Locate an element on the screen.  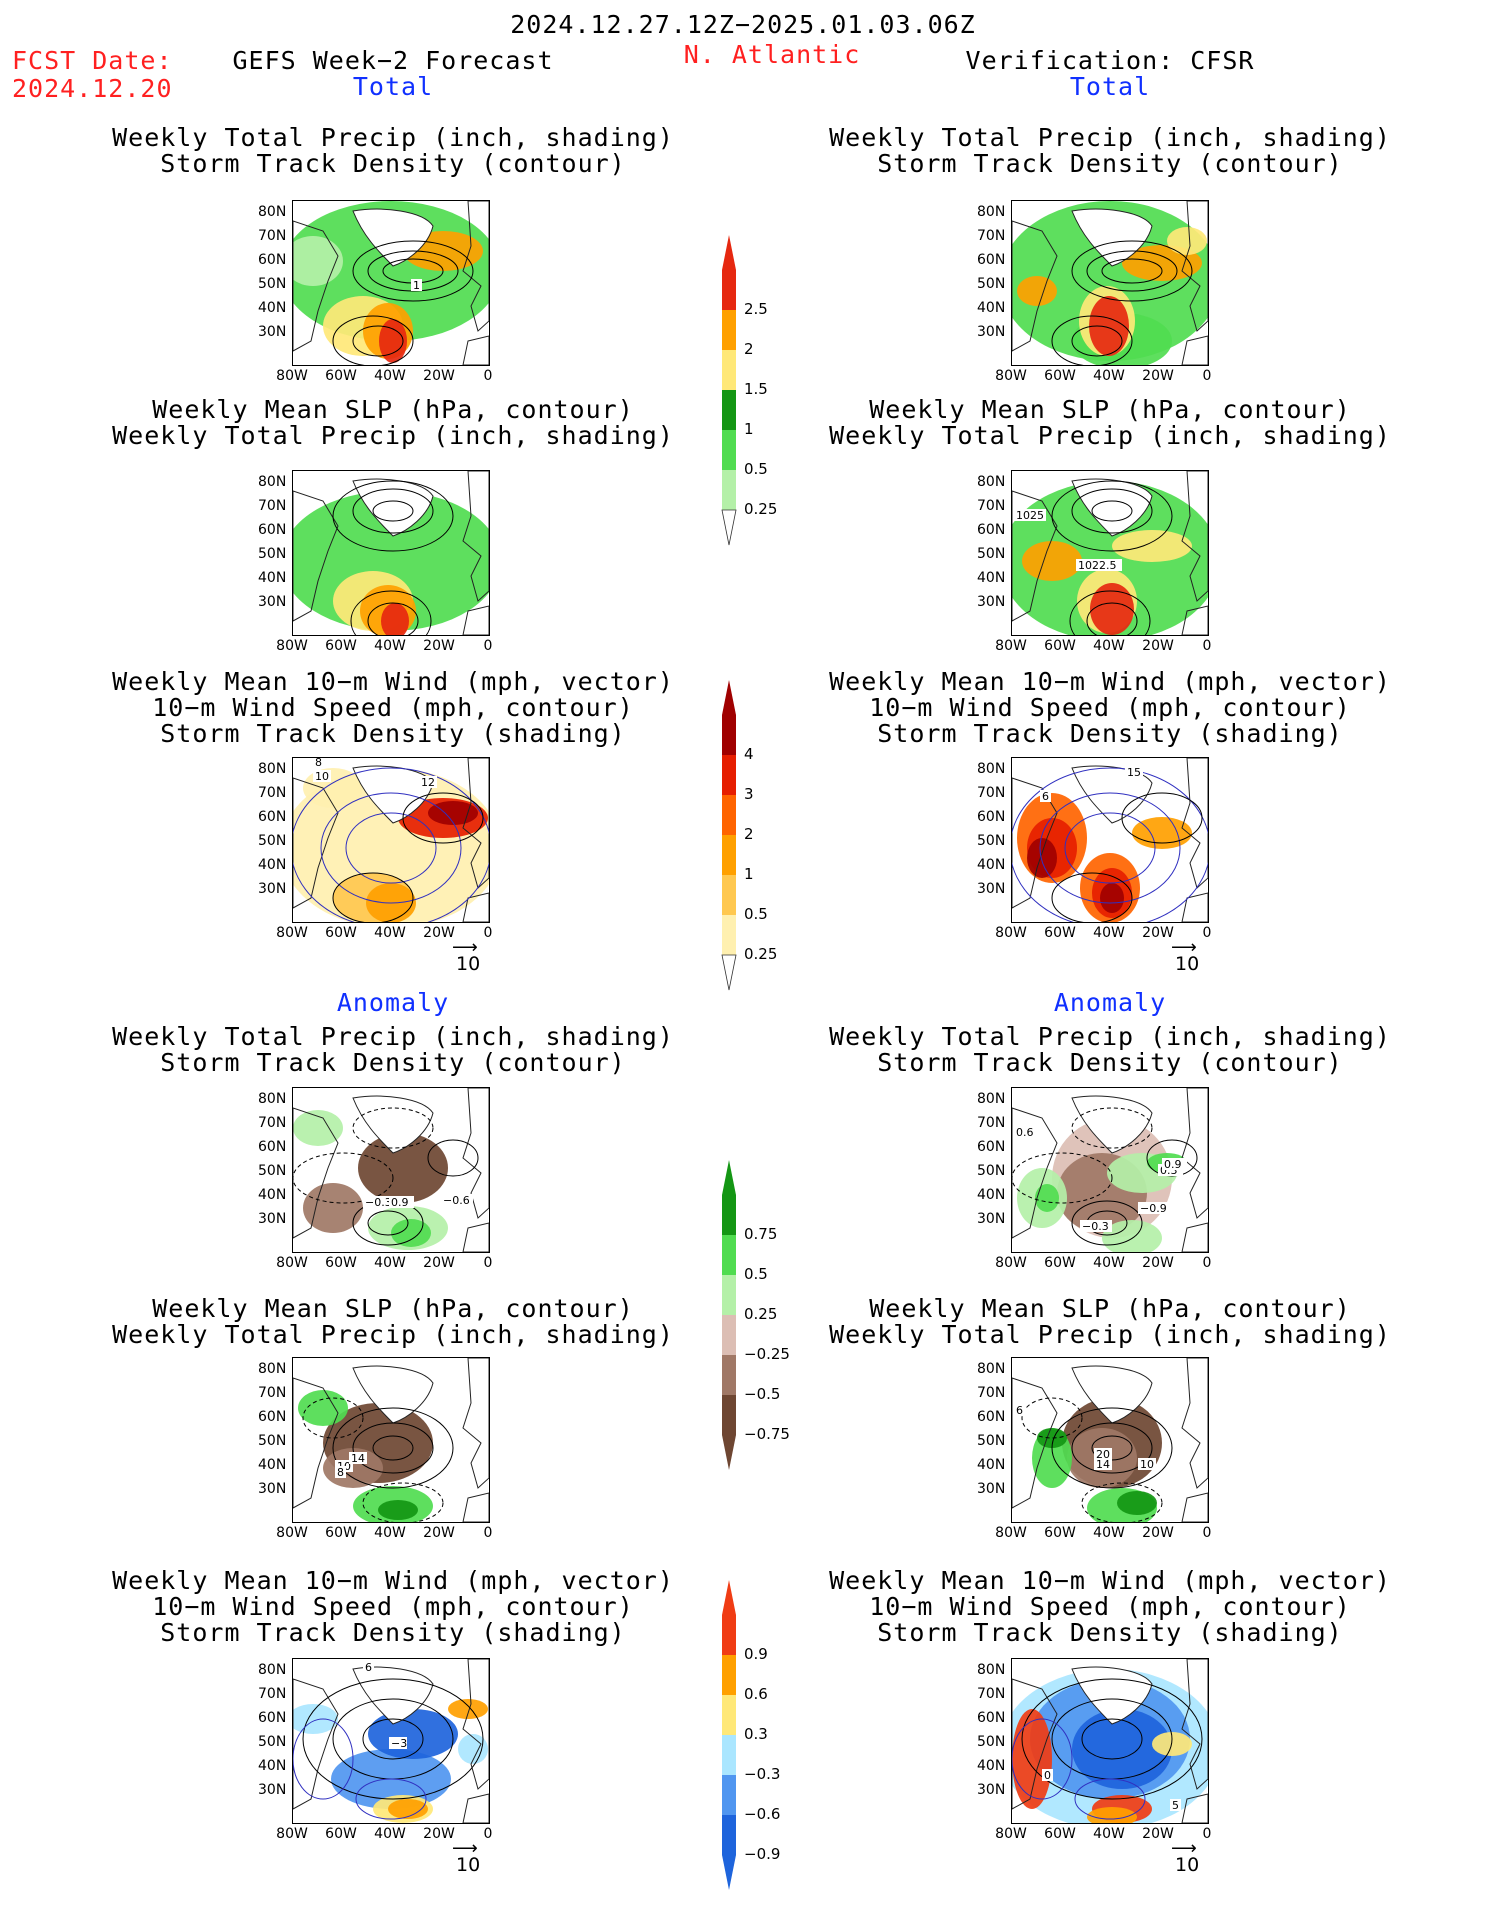
svg-text: −3 is located at coordinates (399, 1743).